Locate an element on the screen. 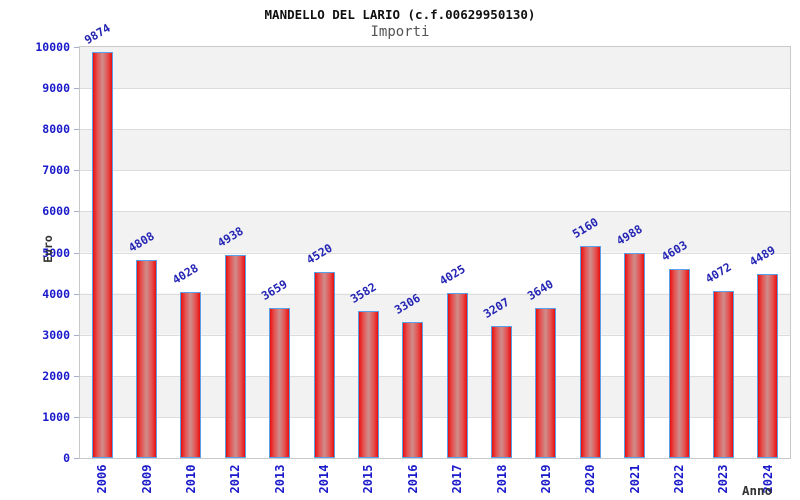 The height and width of the screenshot is (500, 800). x-tick-label: 2019 is located at coordinates (545, 479).